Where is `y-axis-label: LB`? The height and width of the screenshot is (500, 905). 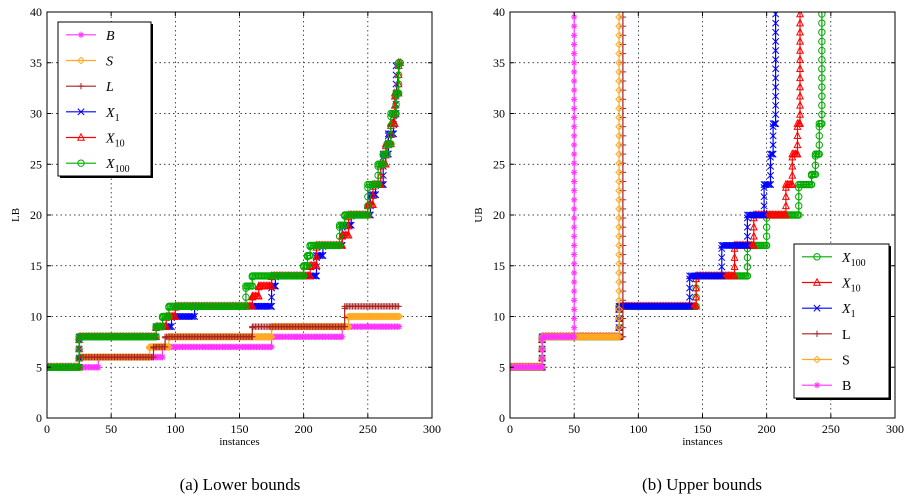
y-axis-label: LB is located at coordinates (16, 215).